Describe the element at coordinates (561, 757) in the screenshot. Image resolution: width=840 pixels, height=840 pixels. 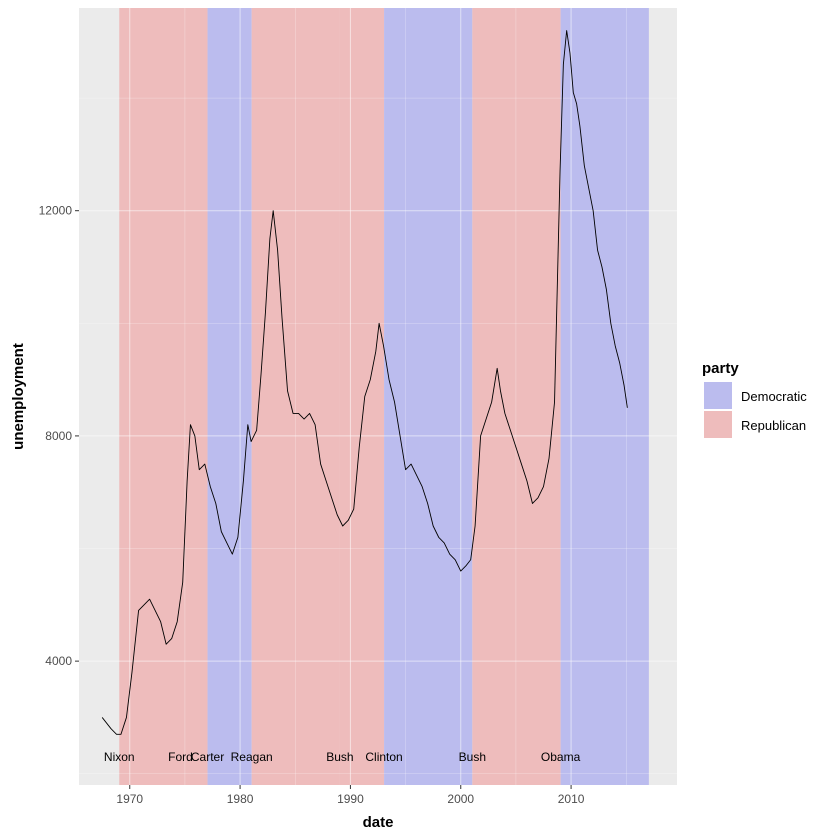
I see `president-label-obama: Obama` at that location.